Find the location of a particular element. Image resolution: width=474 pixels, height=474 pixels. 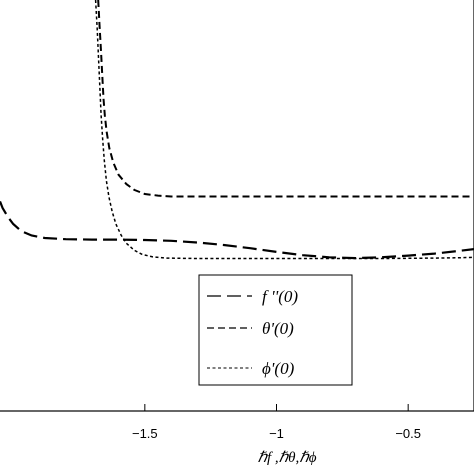

legend: f ''(0) θ'(0) ϕ'(0) is located at coordinates (275, 330).